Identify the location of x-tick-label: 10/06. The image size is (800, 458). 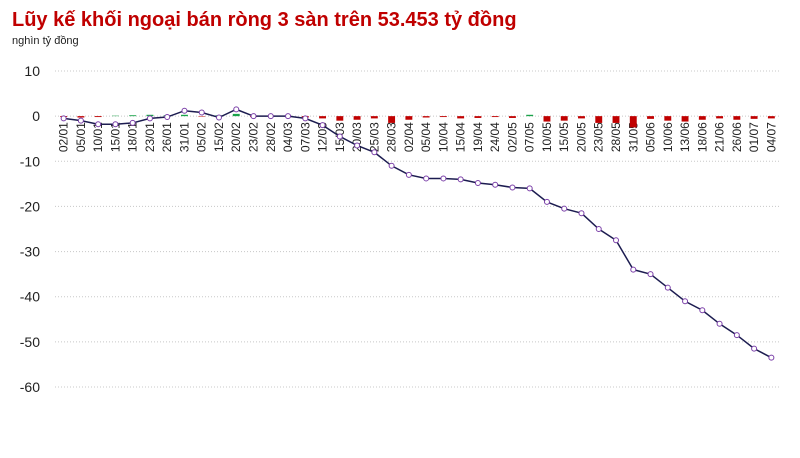
(668, 137).